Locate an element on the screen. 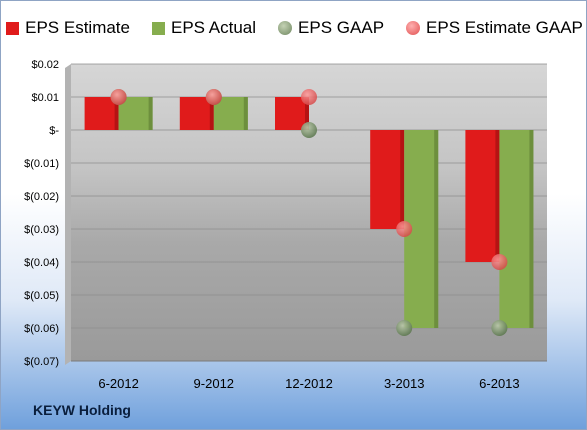 This screenshot has width=587, height=430. legend-swatch-eps-gaap is located at coordinates (285, 28).